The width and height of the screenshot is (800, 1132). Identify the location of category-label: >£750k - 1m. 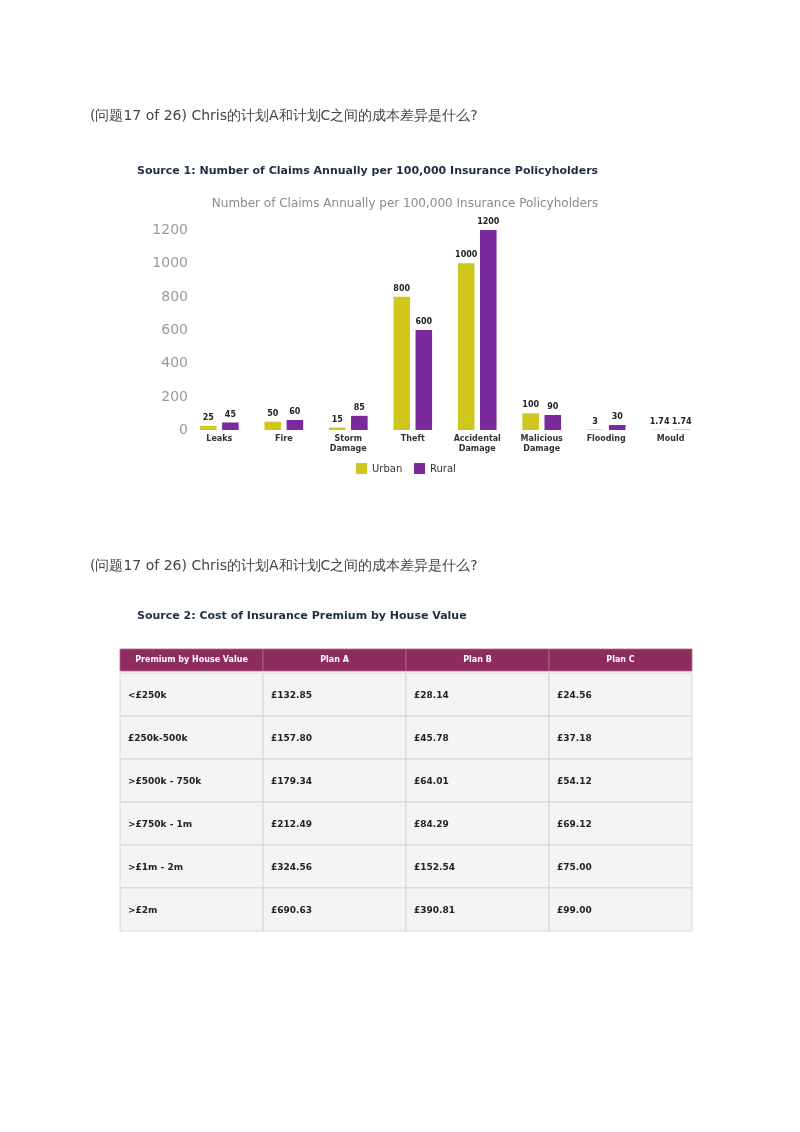
(160, 823).